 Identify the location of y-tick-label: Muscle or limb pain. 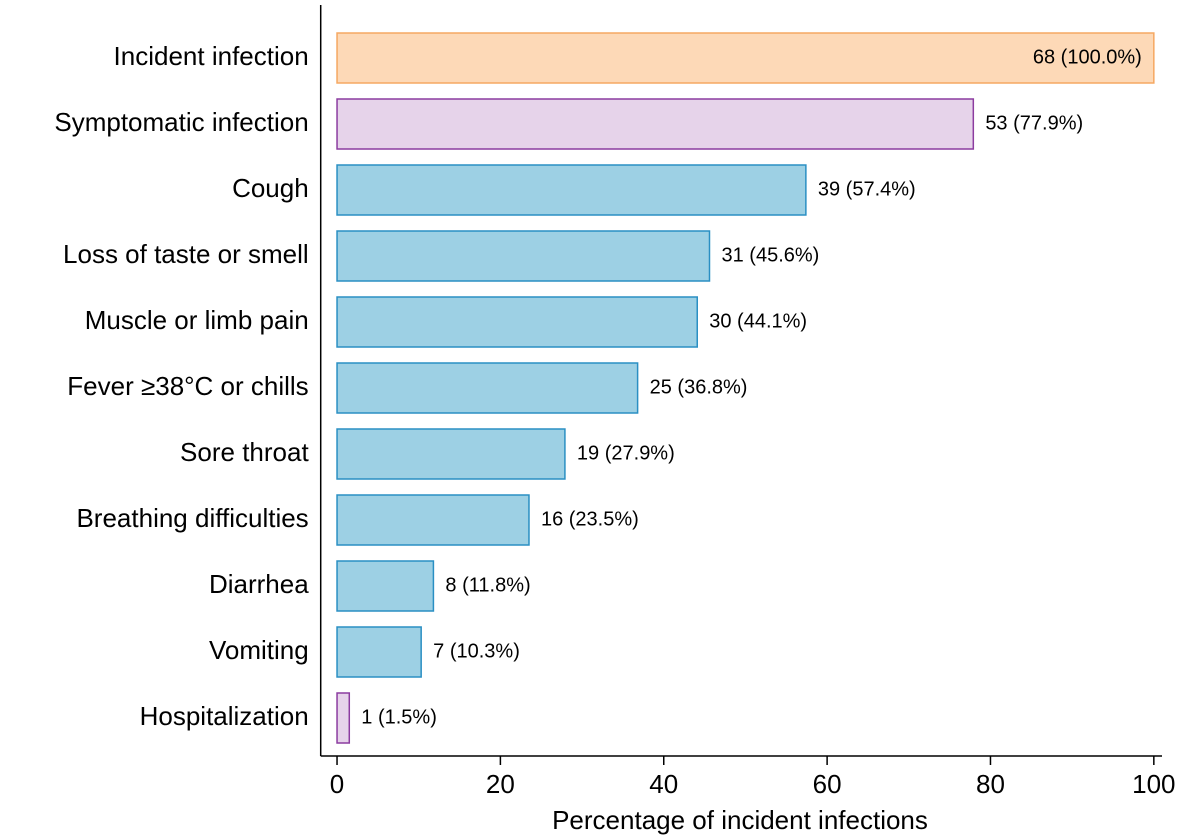
(197, 320).